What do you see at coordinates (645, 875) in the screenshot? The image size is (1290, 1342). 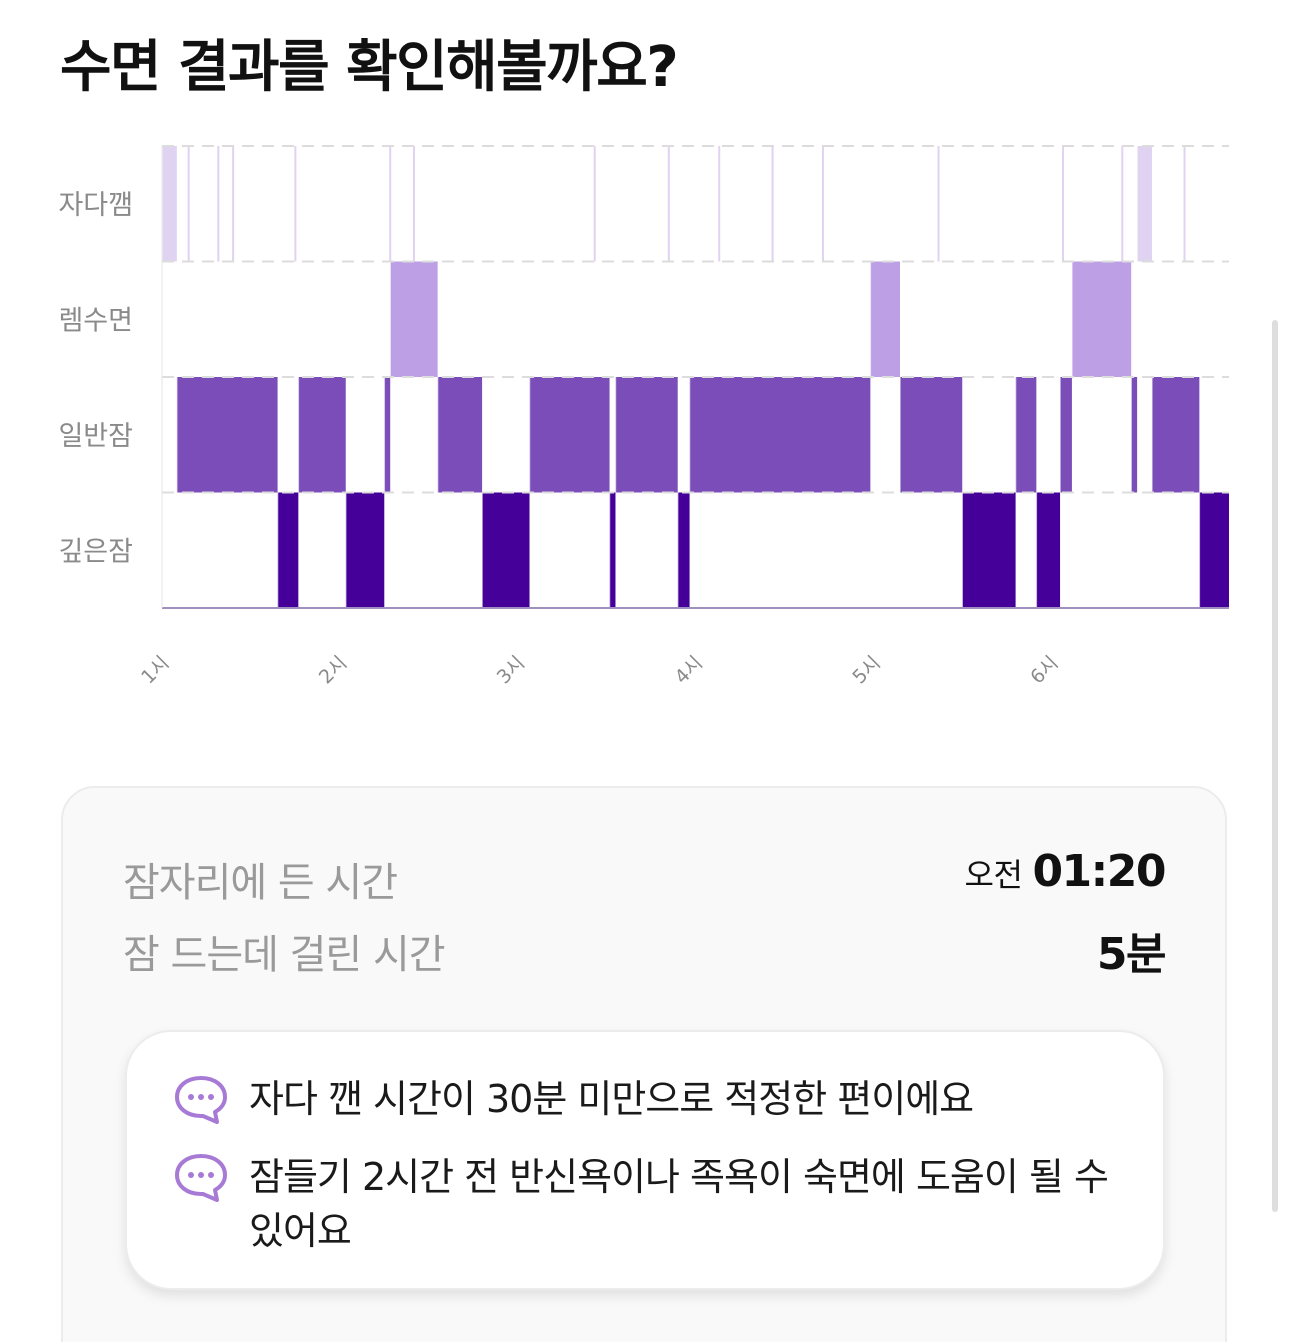 I see `bedtime-row: 잠자리에 든 시간 오전 01:20` at bounding box center [645, 875].